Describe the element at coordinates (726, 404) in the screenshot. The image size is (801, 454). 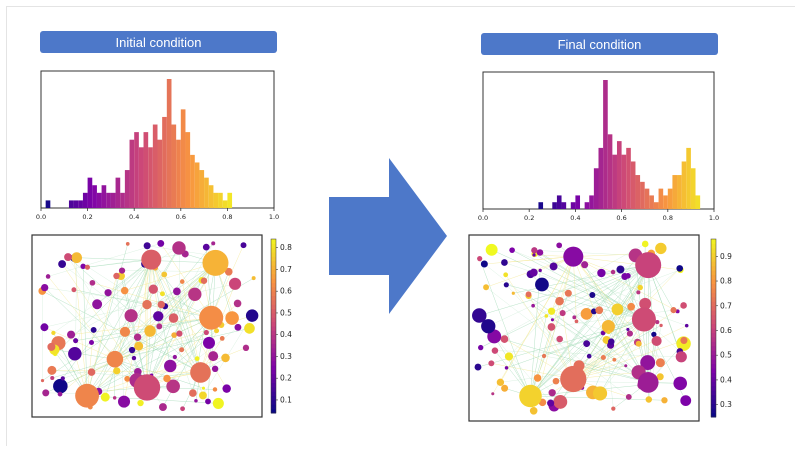
I see `colorbar-tick-label: 0.3` at that location.